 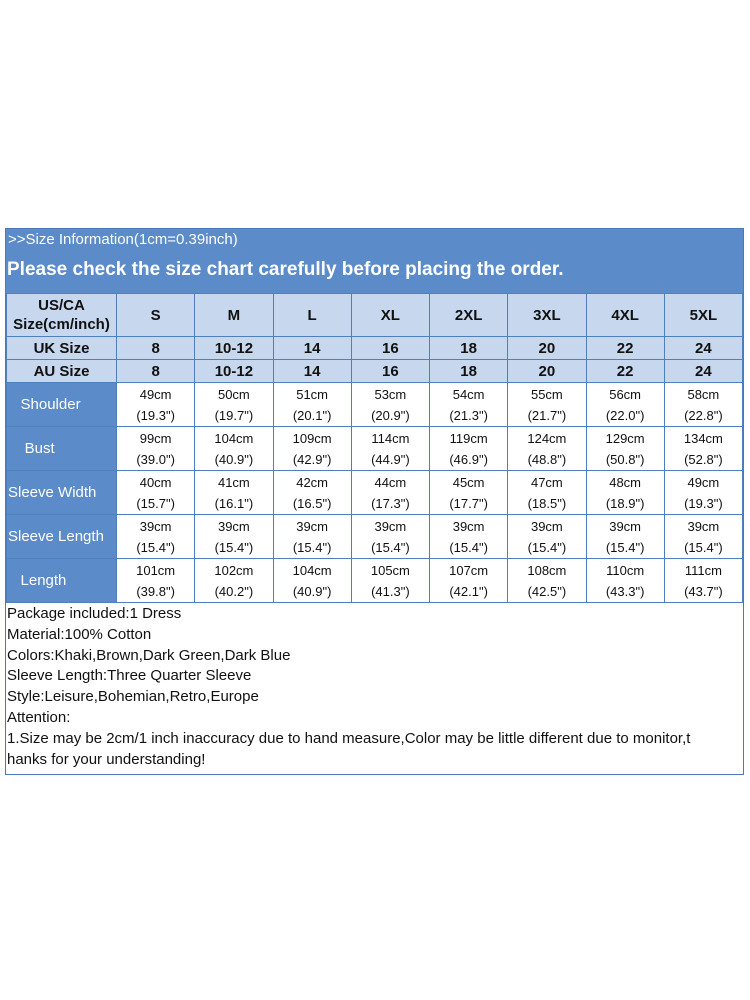 What do you see at coordinates (52, 492) in the screenshot?
I see `measurement-label-text: Sleeve Width` at bounding box center [52, 492].